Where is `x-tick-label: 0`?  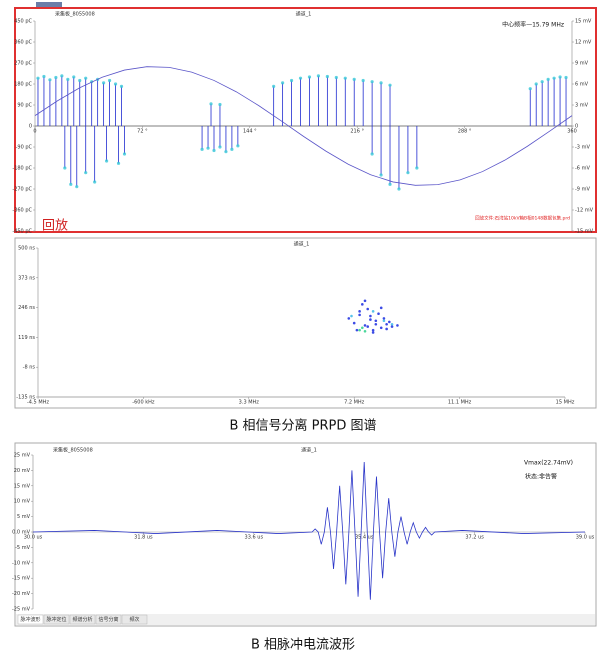 x-tick-label: 0 is located at coordinates (34, 132).